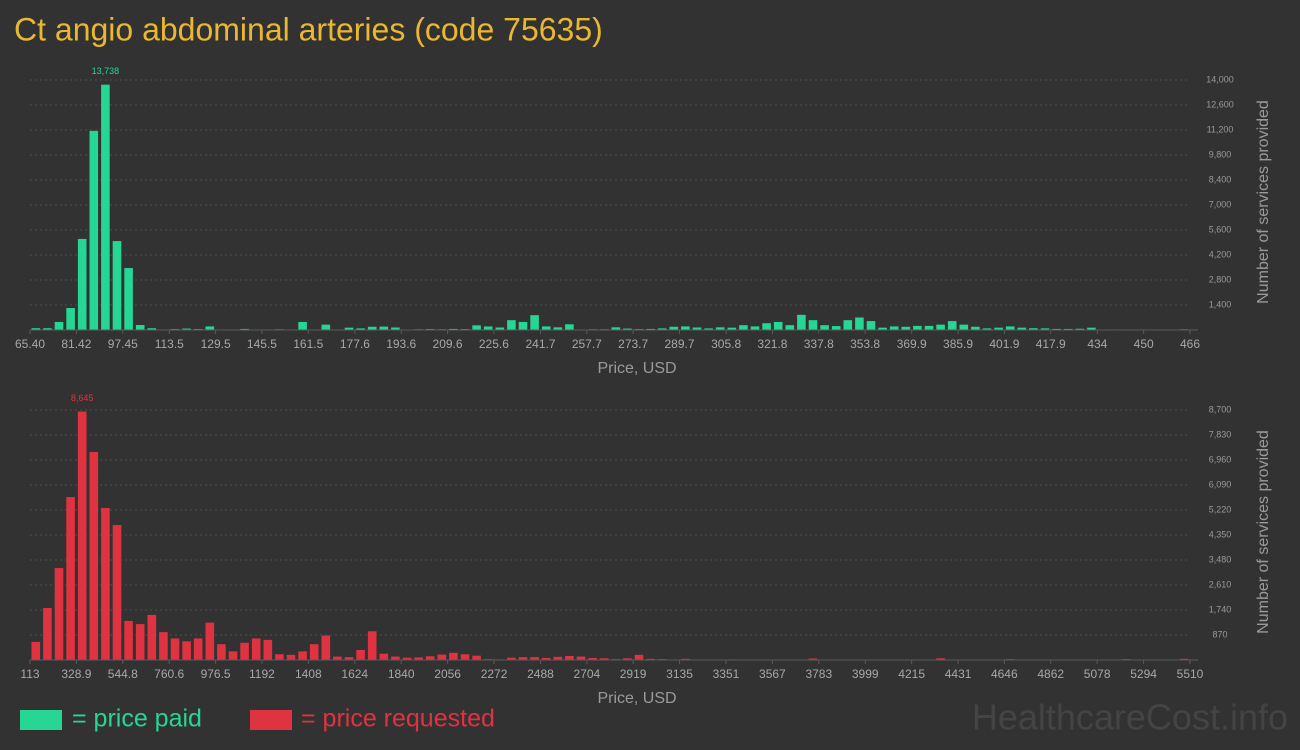 The image size is (1300, 750). What do you see at coordinates (540, 674) in the screenshot?
I see `x-tick-label: 2488` at bounding box center [540, 674].